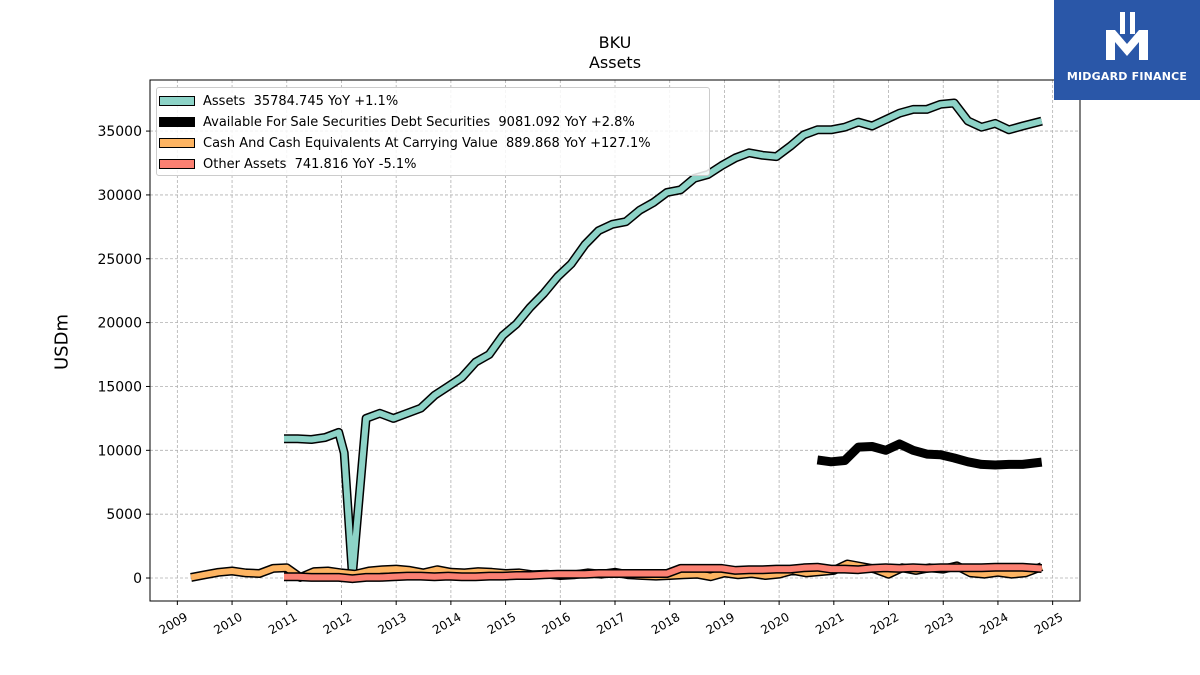 The width and height of the screenshot is (1200, 675). Describe the element at coordinates (119, 324) in the screenshot. I see `y-tick-label: 20000` at that location.